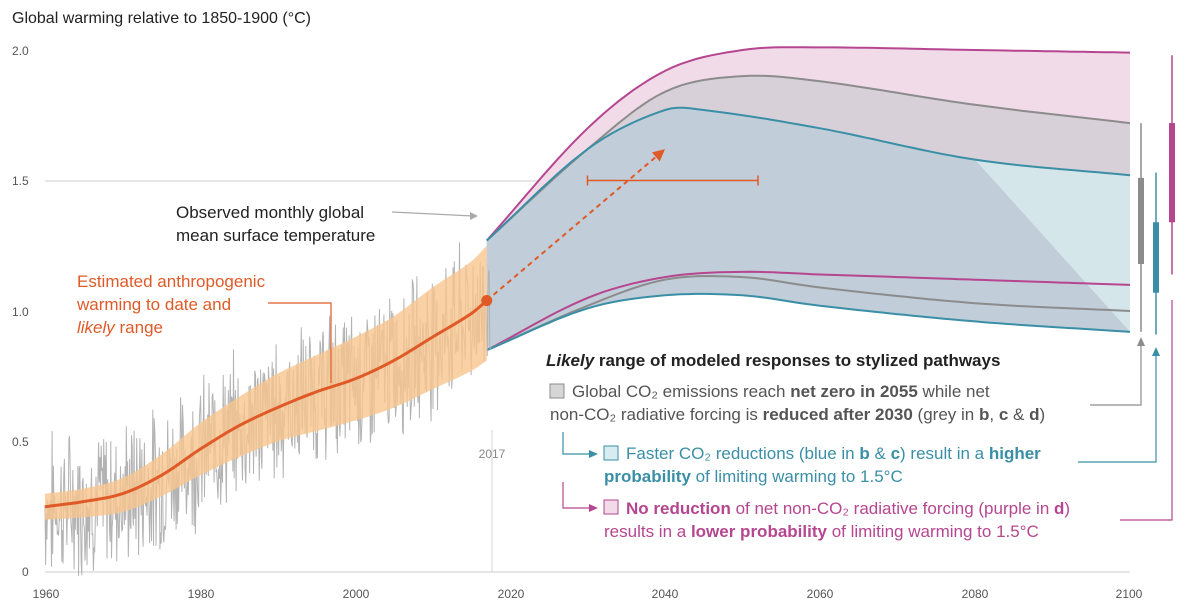 The height and width of the screenshot is (616, 1200). What do you see at coordinates (820, 594) in the screenshot?
I see `x-tick-label: 2060` at bounding box center [820, 594].